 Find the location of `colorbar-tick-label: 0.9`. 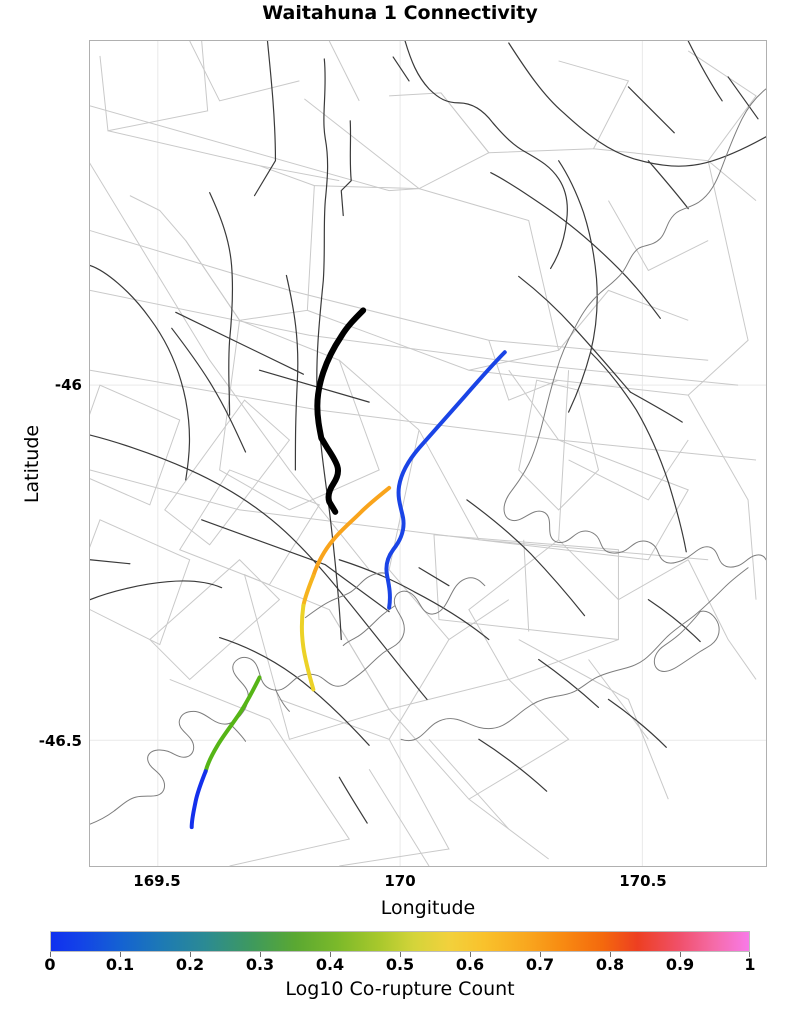

colorbar-tick-label: 0.9 is located at coordinates (680, 964).